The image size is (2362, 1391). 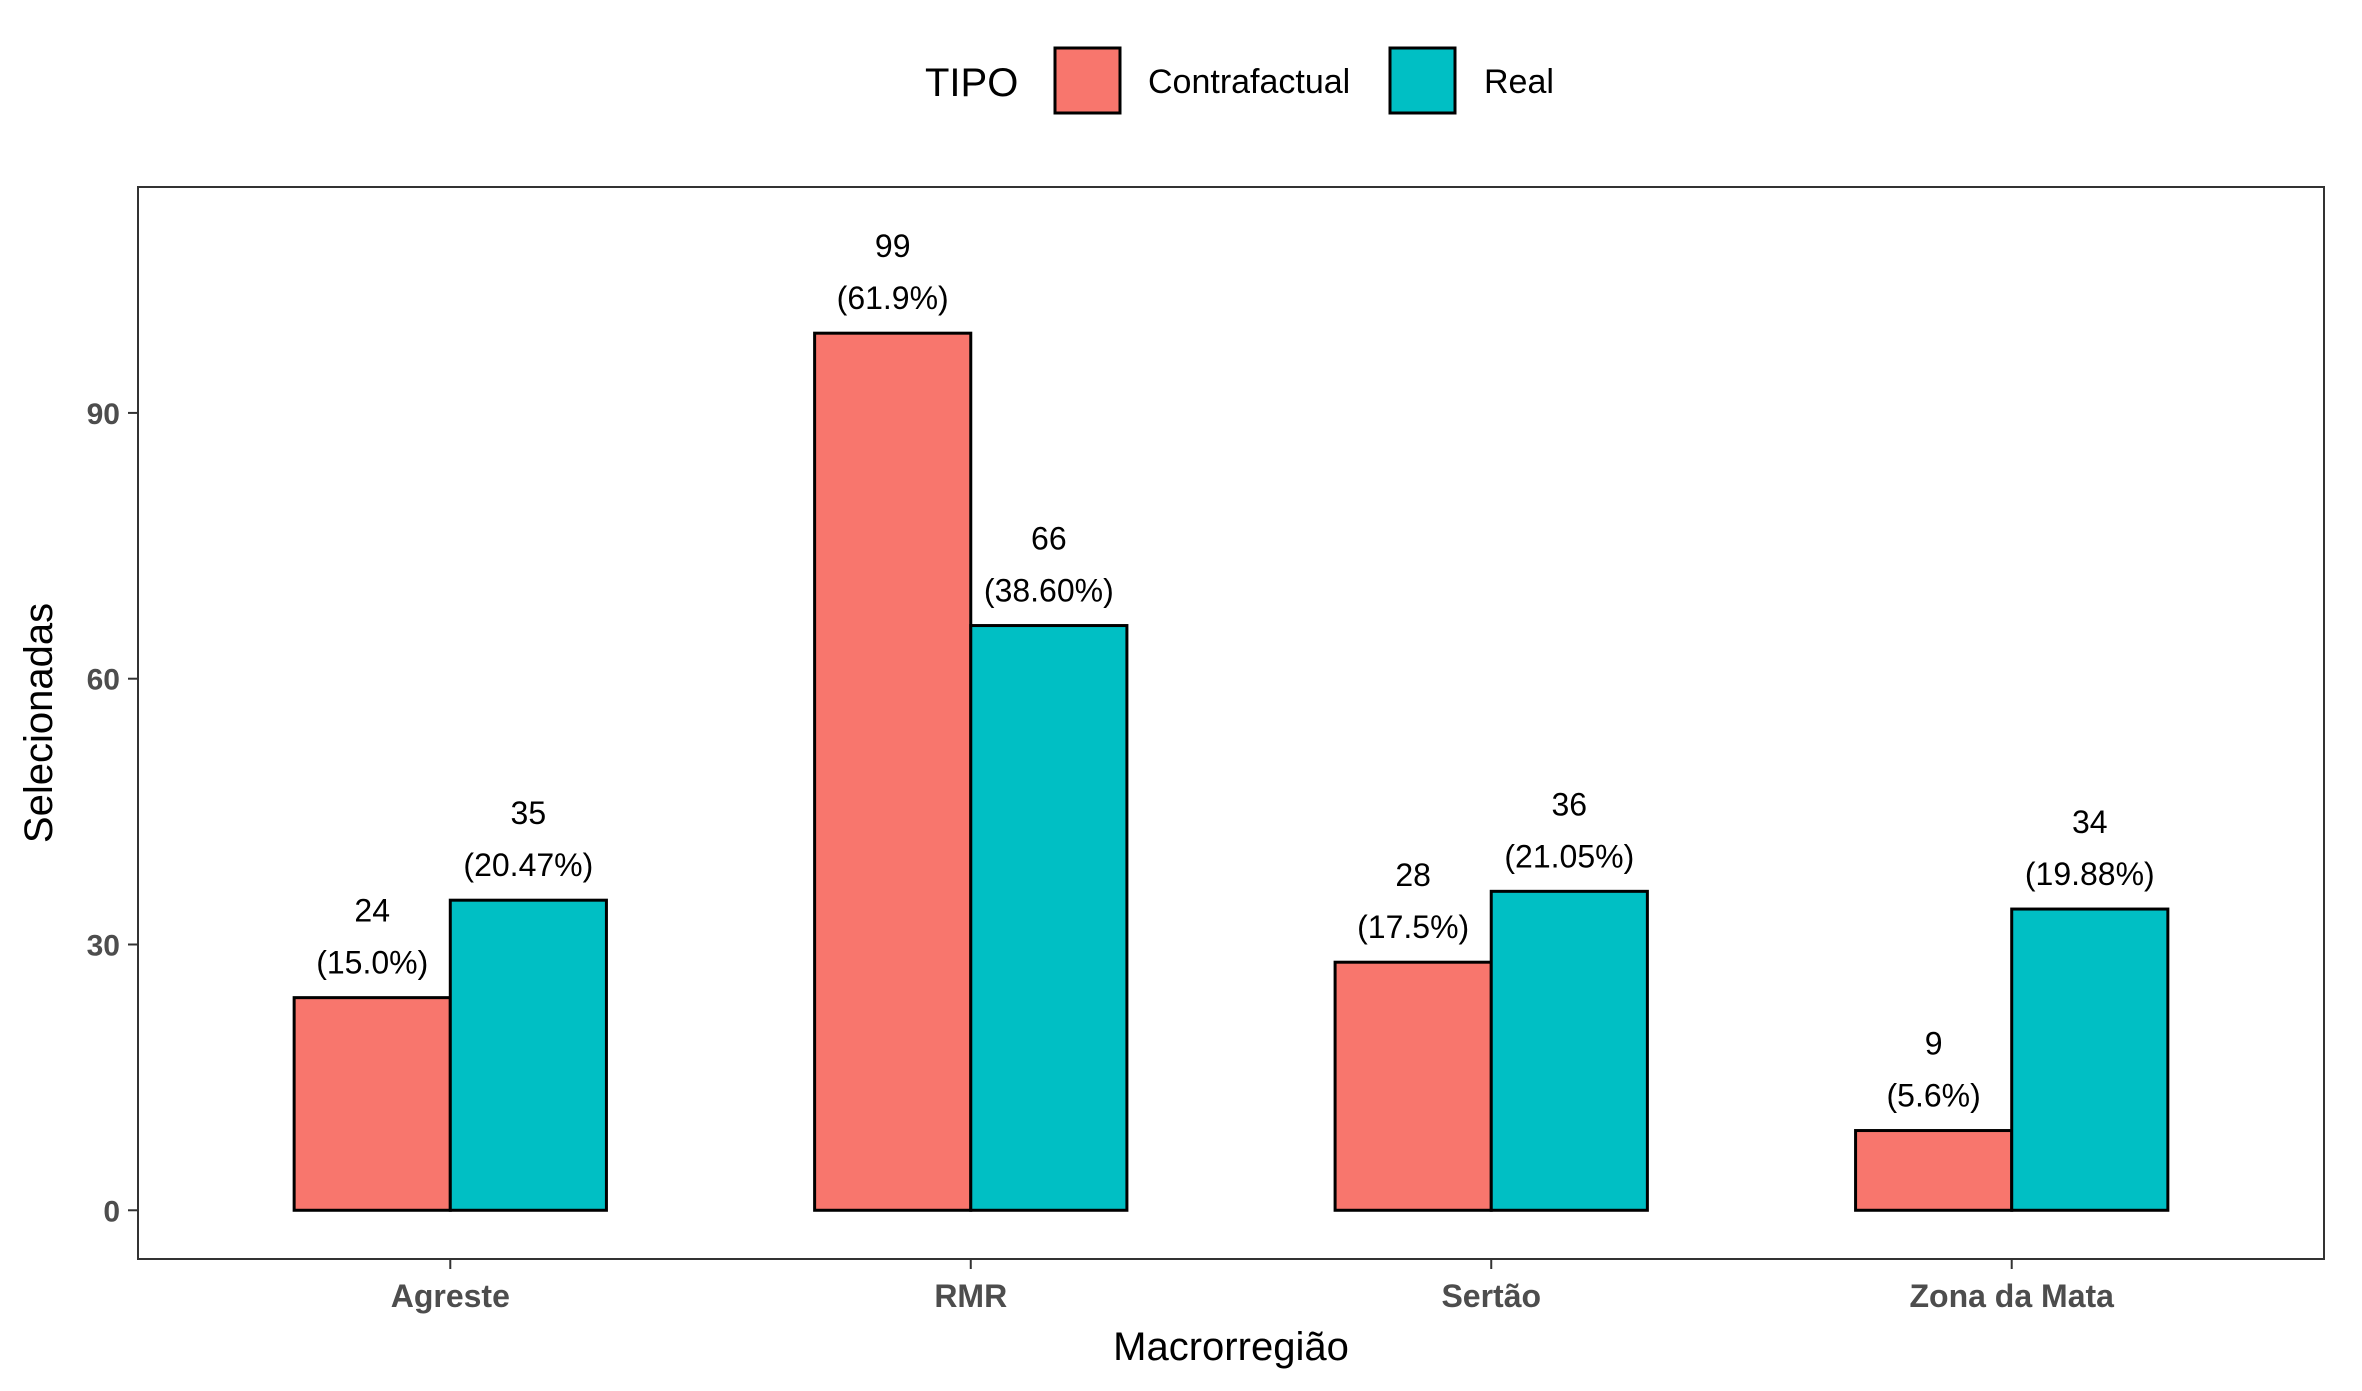 I want to click on y-tick-label: 30, so click(x=103, y=945).